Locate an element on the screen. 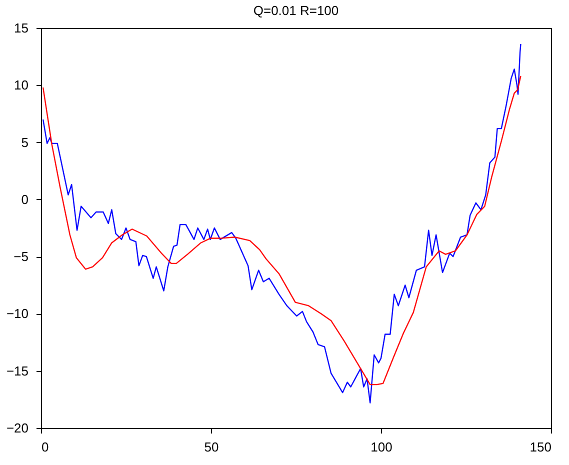  chart-title: Q=0.01 R=100 is located at coordinates (296, 10).